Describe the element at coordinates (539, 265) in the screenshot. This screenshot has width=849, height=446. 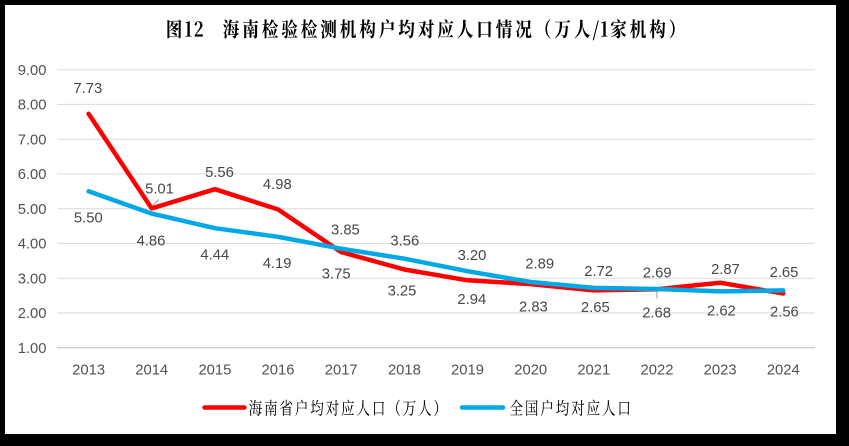
I see `svg-text: 2.89` at that location.